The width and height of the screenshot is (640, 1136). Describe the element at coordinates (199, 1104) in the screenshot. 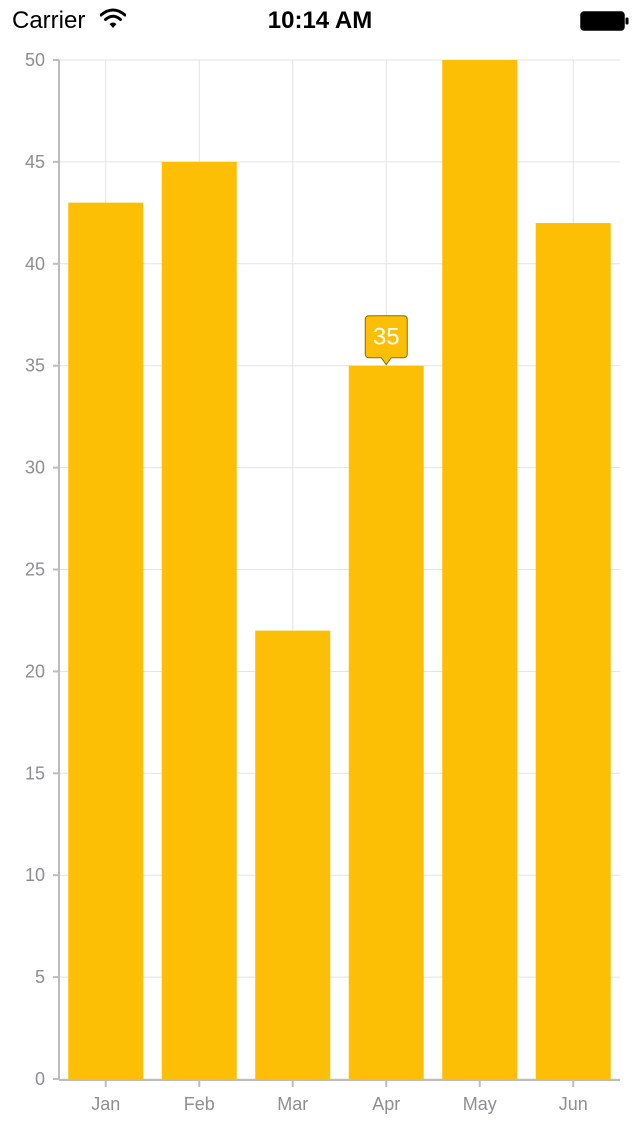

I see `x-tick-label: Feb` at that location.